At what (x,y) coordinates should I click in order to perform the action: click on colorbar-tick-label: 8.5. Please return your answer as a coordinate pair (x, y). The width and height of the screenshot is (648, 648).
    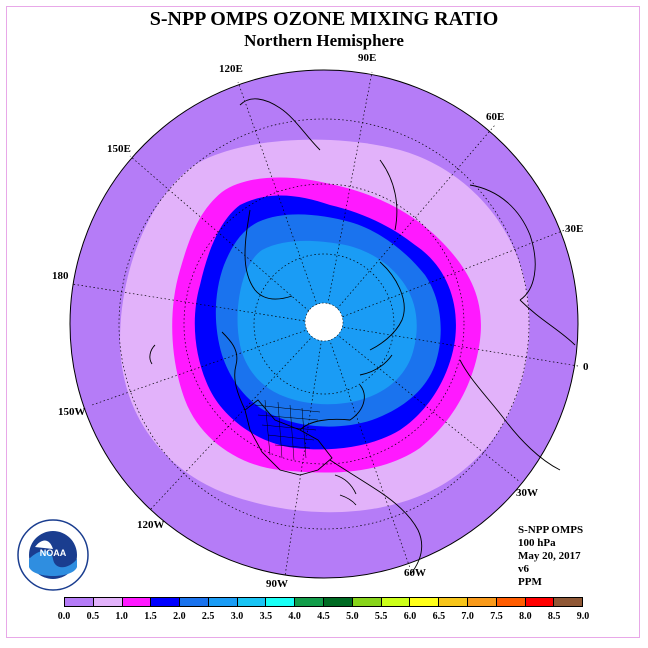
    Looking at the image, I should click on (554, 616).